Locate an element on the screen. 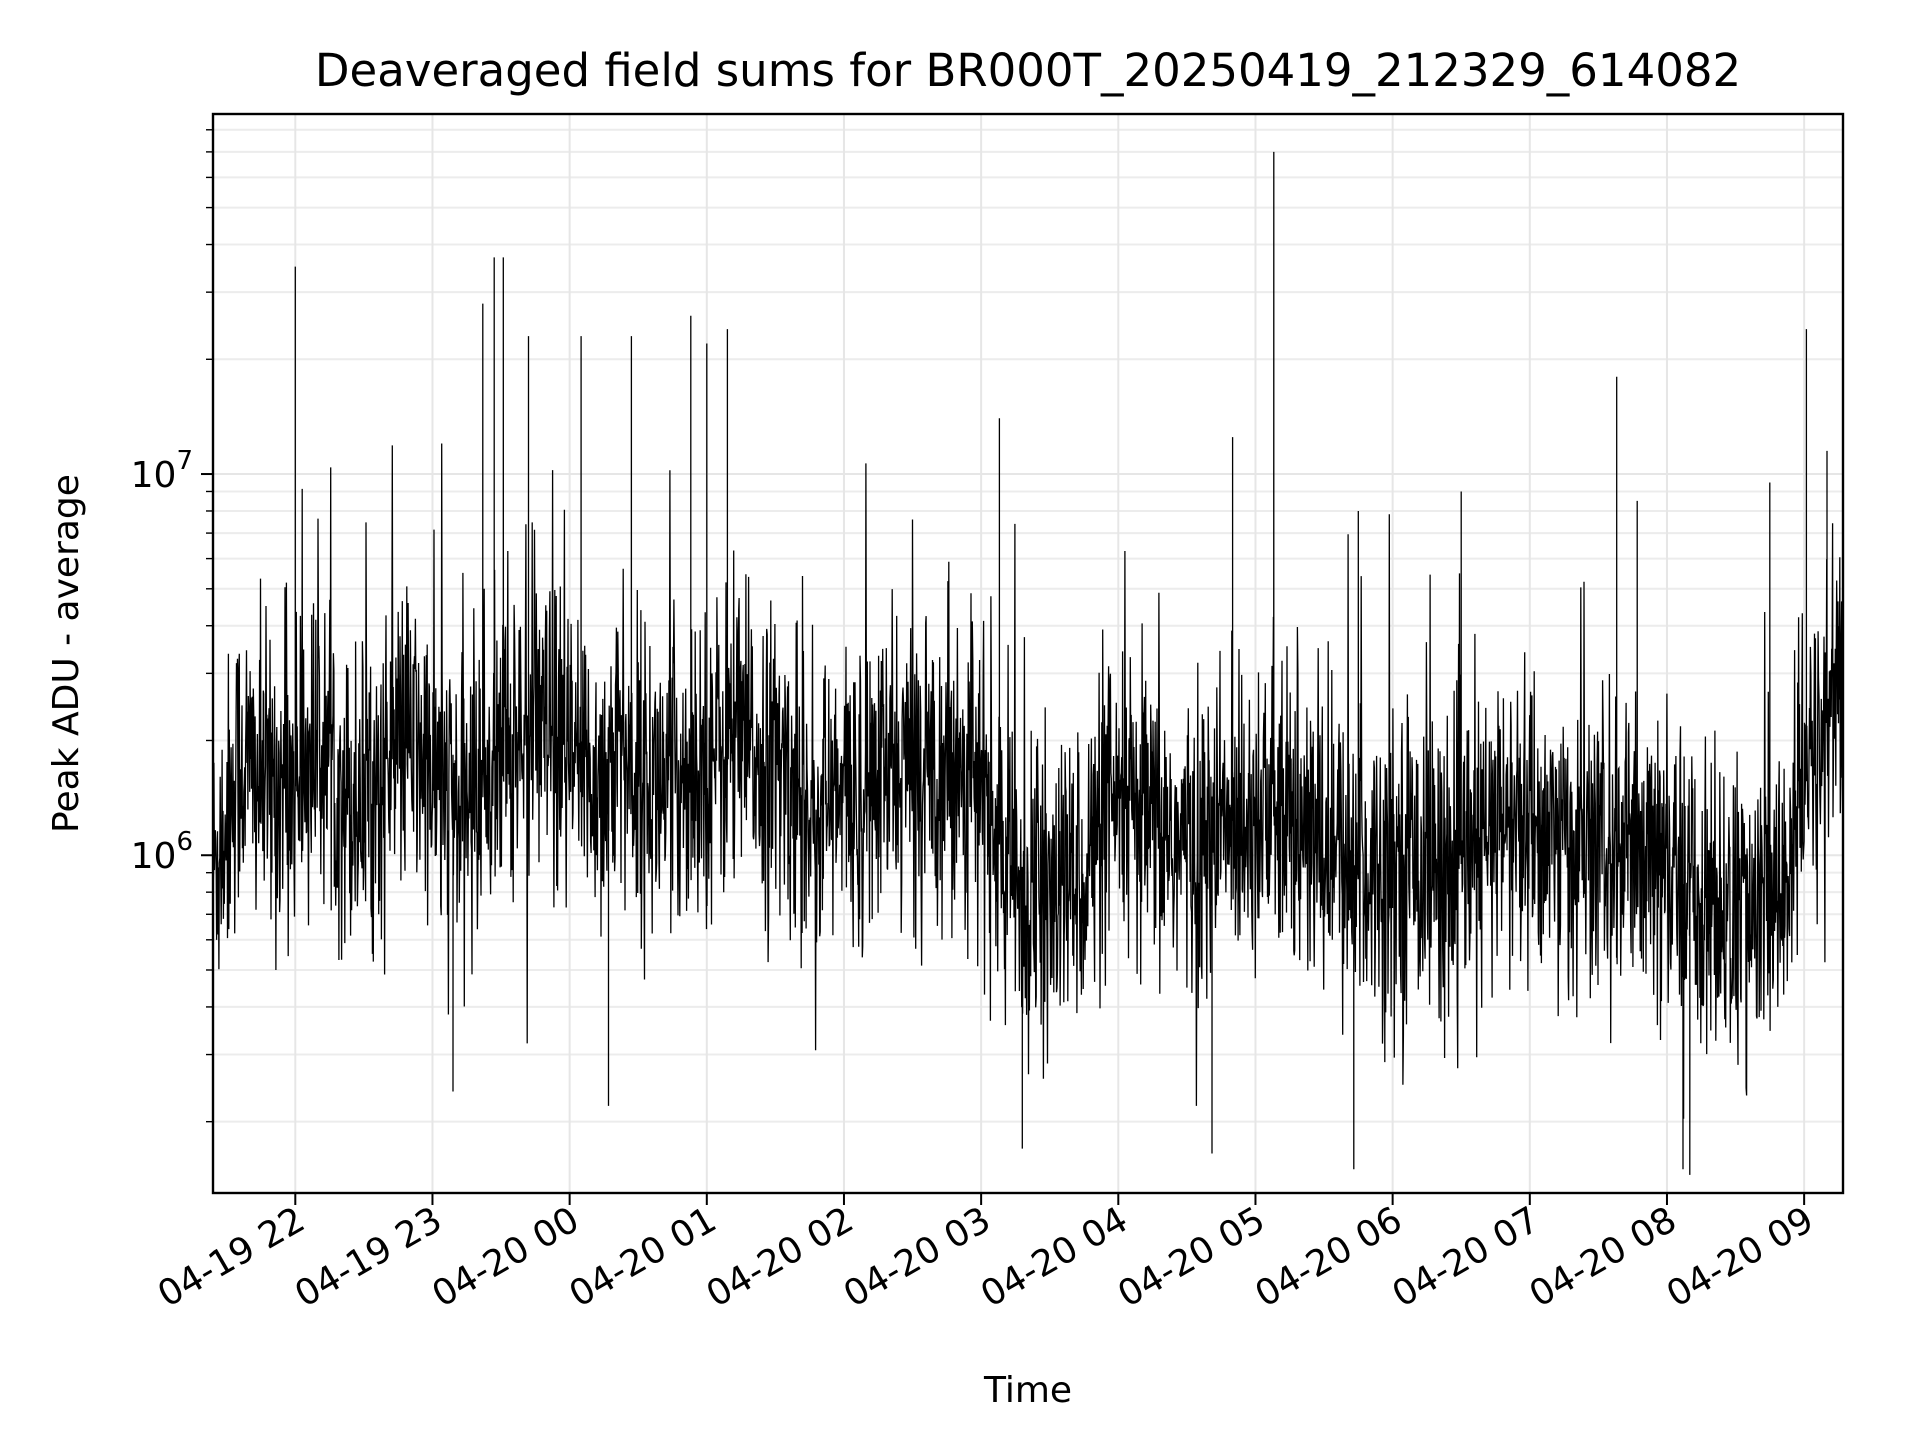 This screenshot has width=1920, height=1440. x-tick-label: 04-20 05 is located at coordinates (1191, 1257).